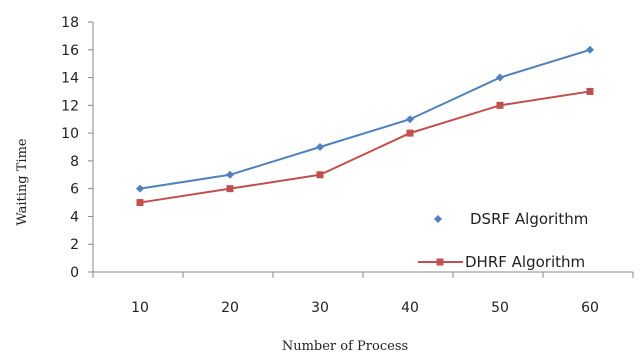  I want to click on x-axis-title: Number of Process, so click(345, 346).